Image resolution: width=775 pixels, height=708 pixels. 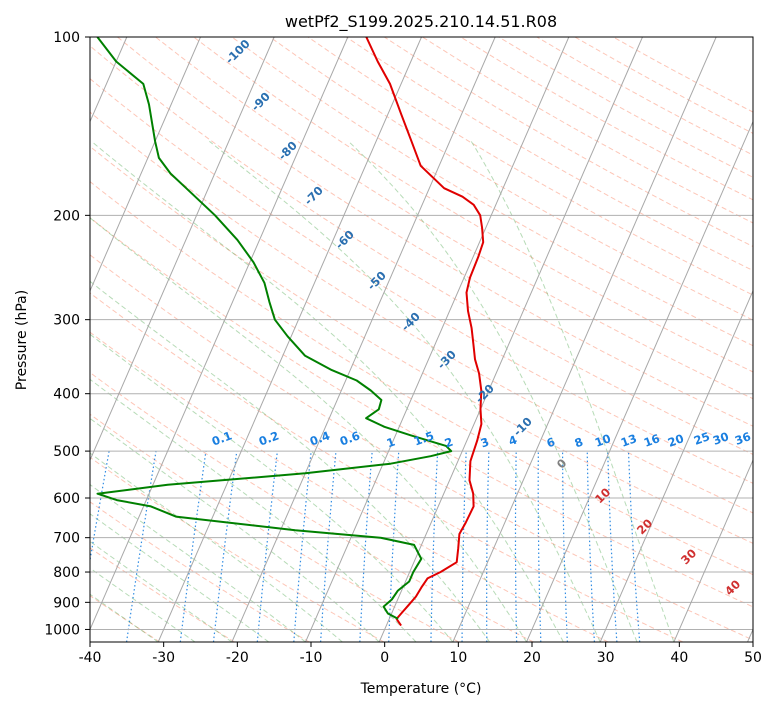 I want to click on x-tick-label: 10, so click(x=458, y=658).